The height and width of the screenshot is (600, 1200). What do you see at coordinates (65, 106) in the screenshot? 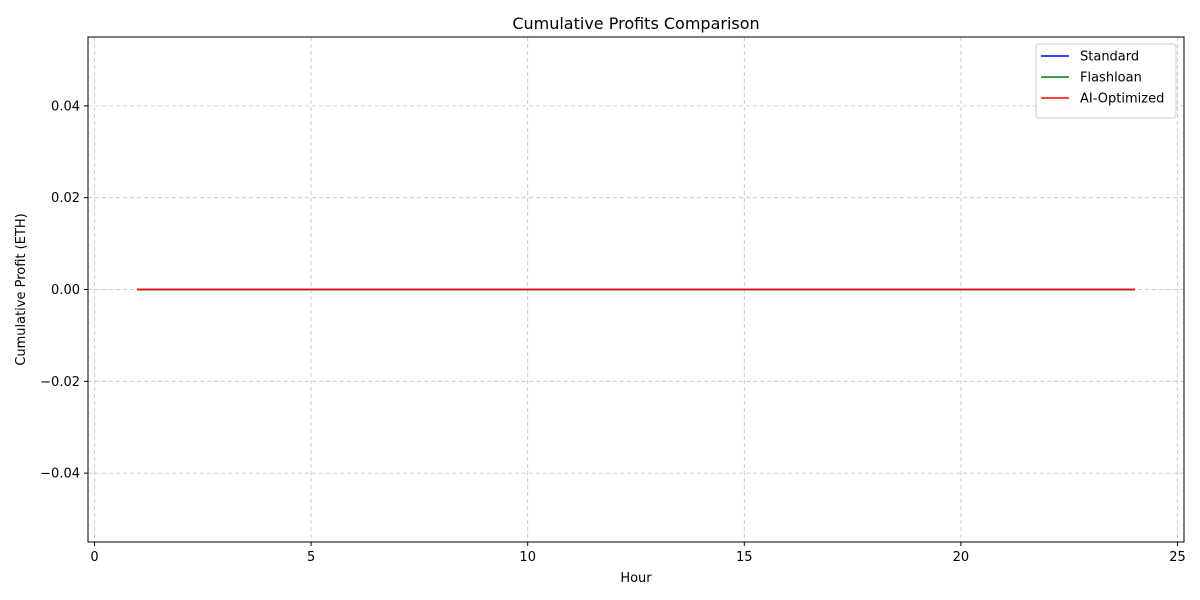
I see `y-tick-label: 0.04` at bounding box center [65, 106].